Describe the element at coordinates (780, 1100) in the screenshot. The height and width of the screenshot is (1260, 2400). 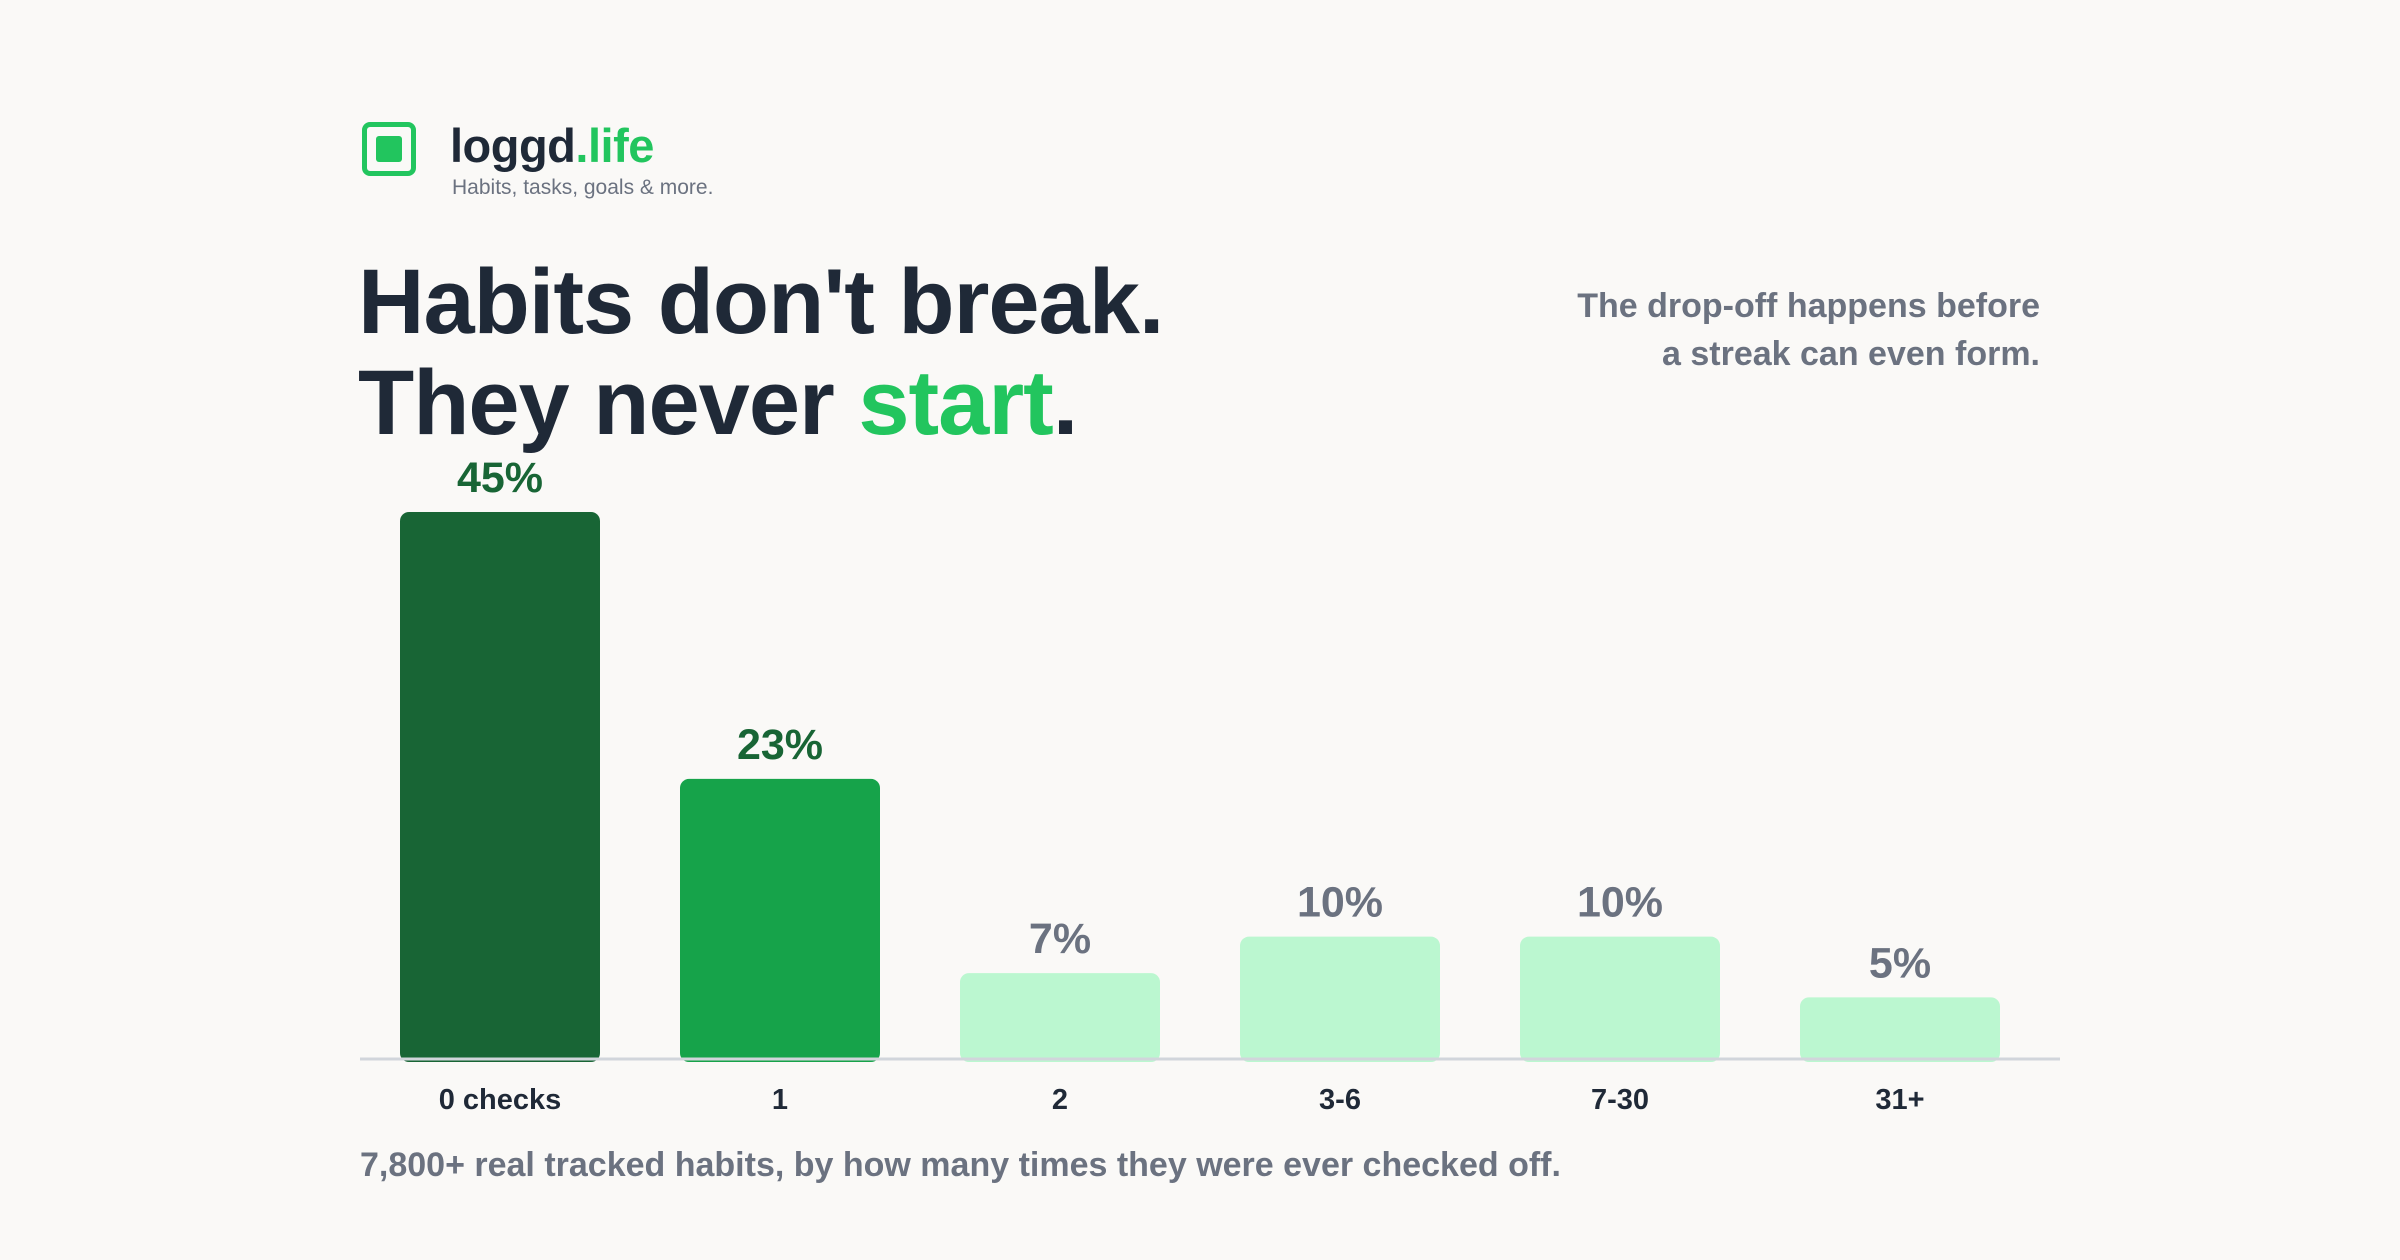
I see `category-label-1: 1` at that location.